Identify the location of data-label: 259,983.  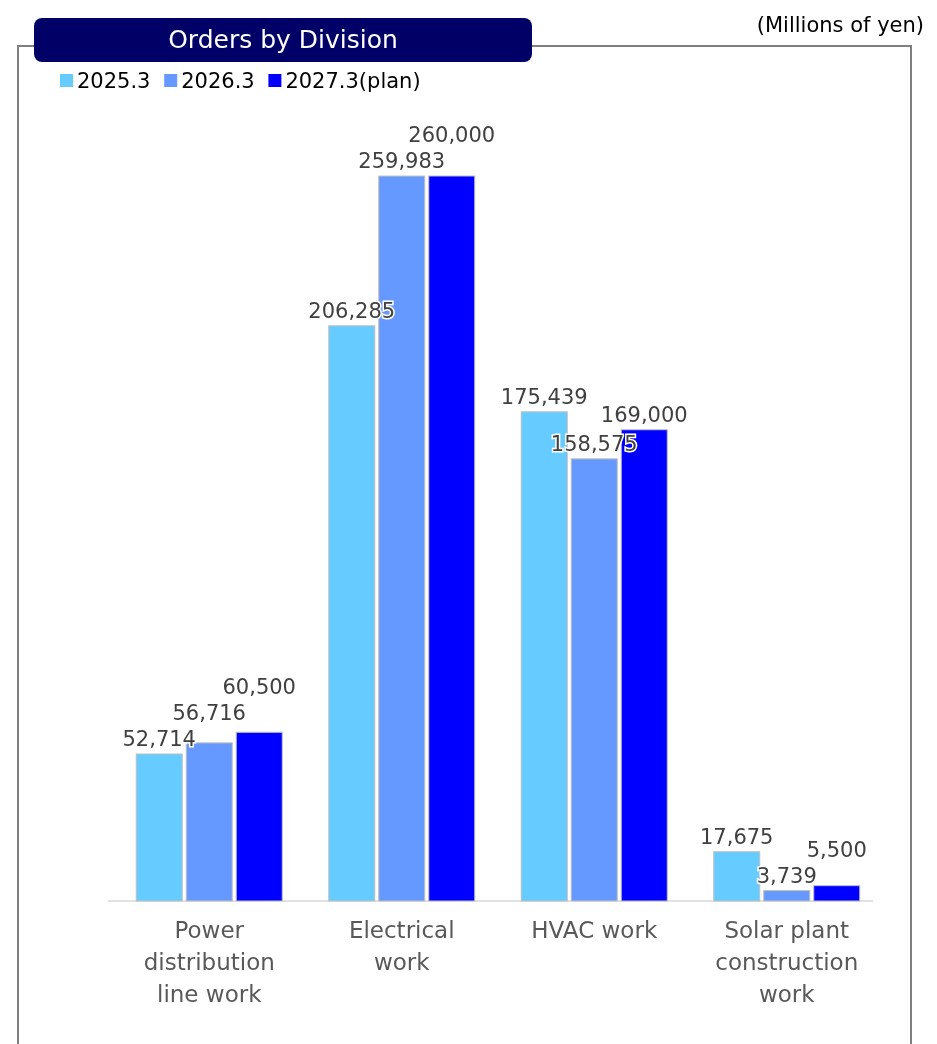
(402, 161).